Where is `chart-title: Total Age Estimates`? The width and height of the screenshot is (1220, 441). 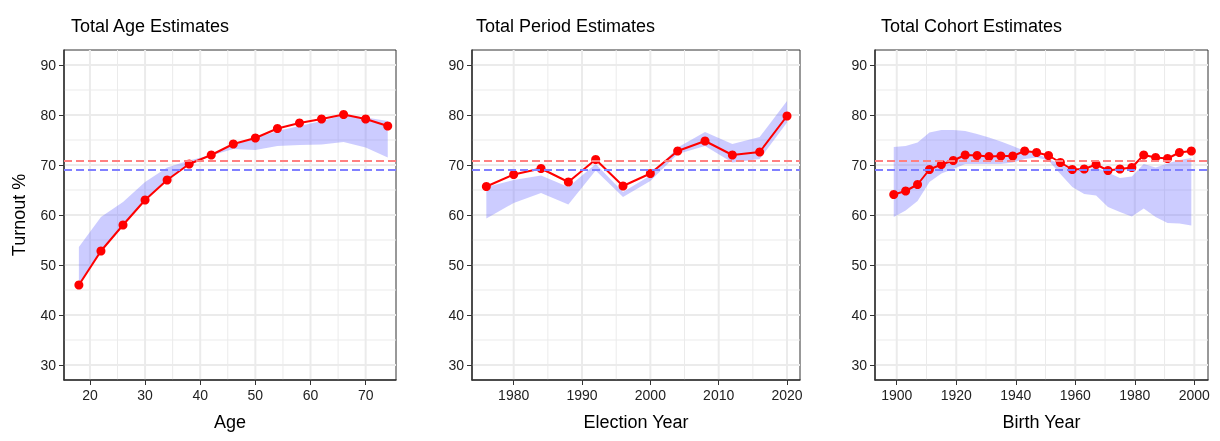 chart-title: Total Age Estimates is located at coordinates (150, 26).